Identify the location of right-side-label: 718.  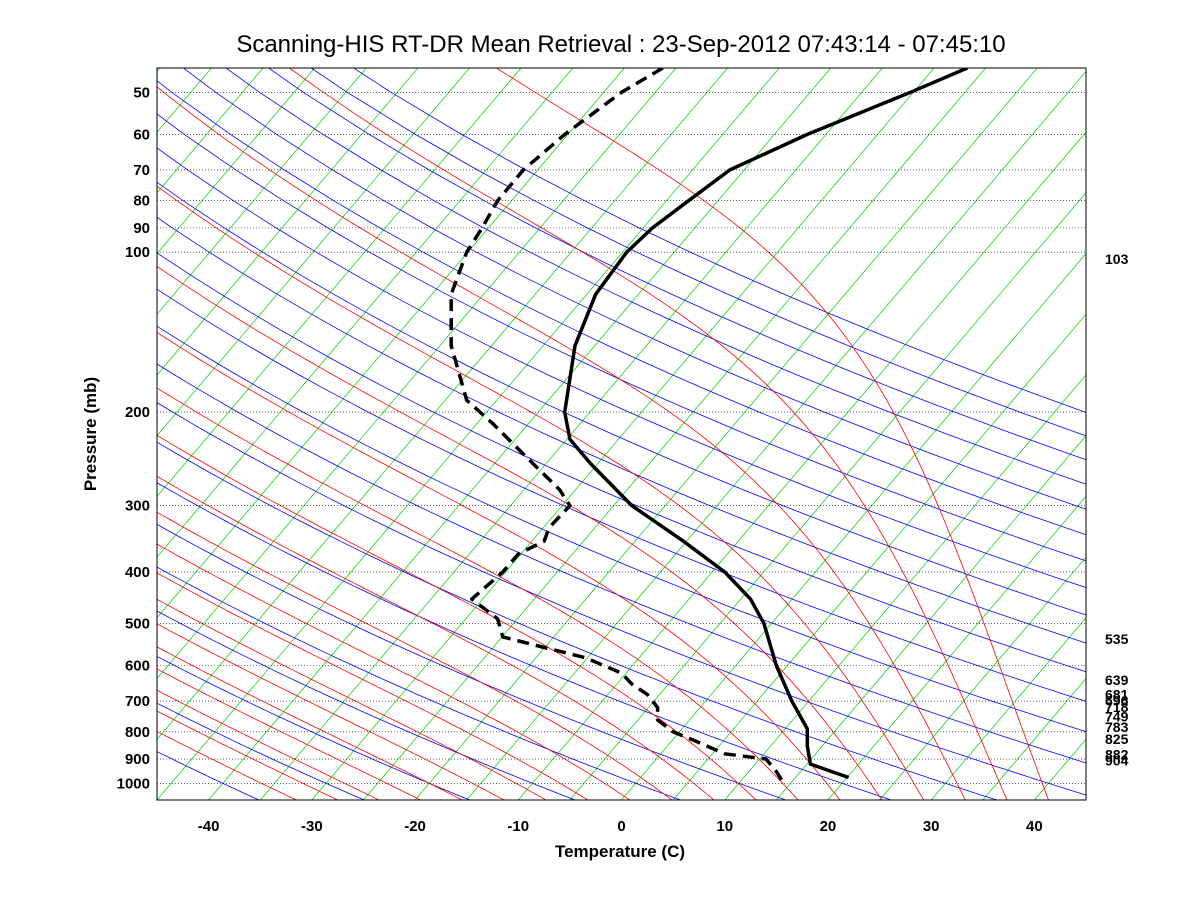
(1117, 707).